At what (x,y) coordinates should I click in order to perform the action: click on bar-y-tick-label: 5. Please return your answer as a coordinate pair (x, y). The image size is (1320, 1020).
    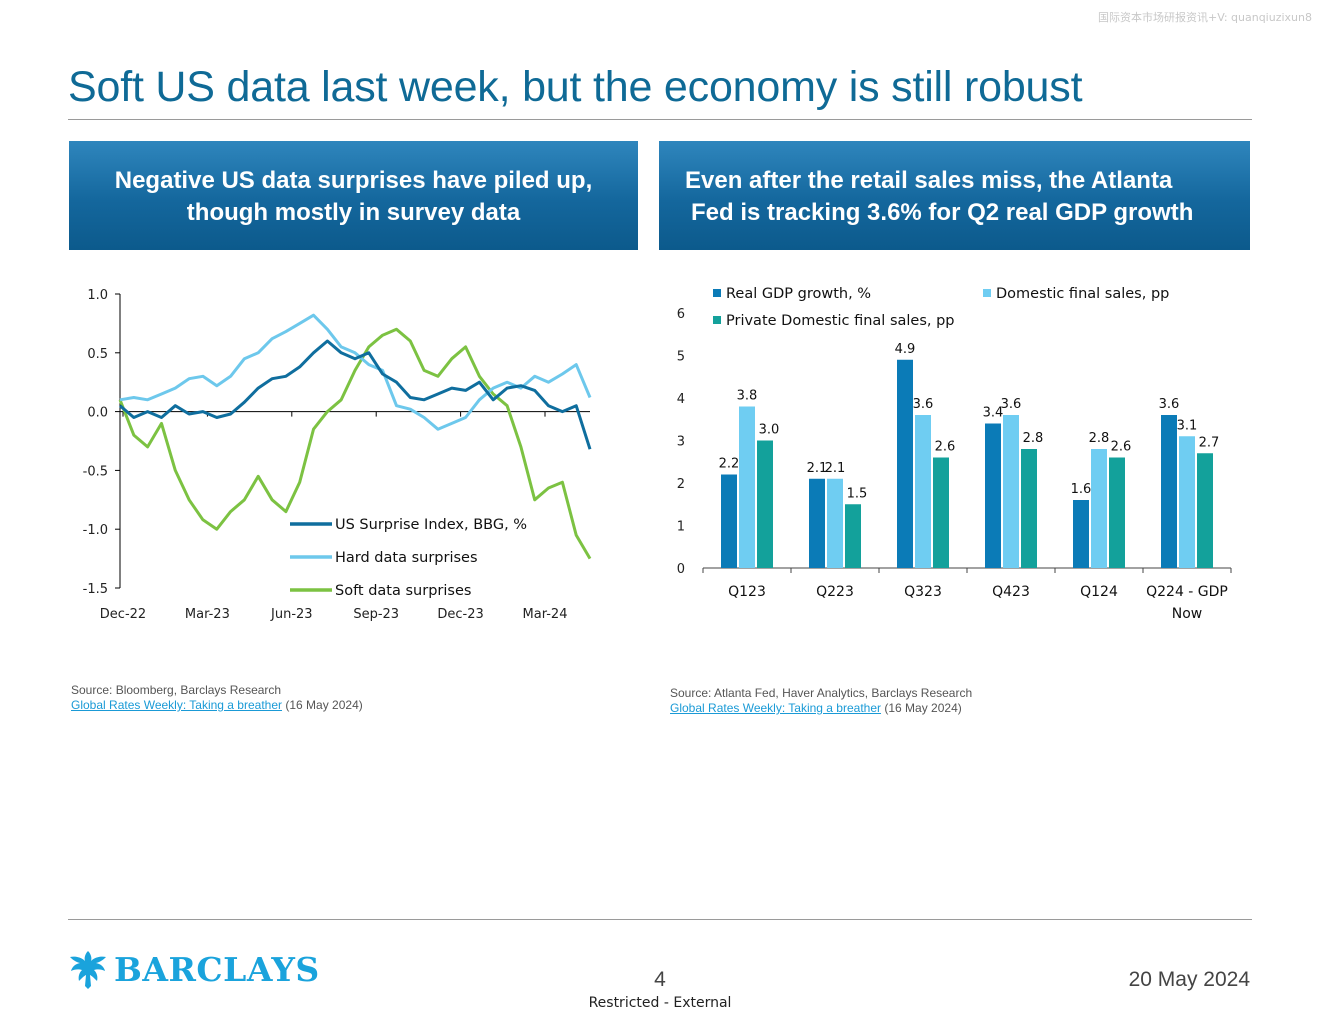
    Looking at the image, I should click on (681, 357).